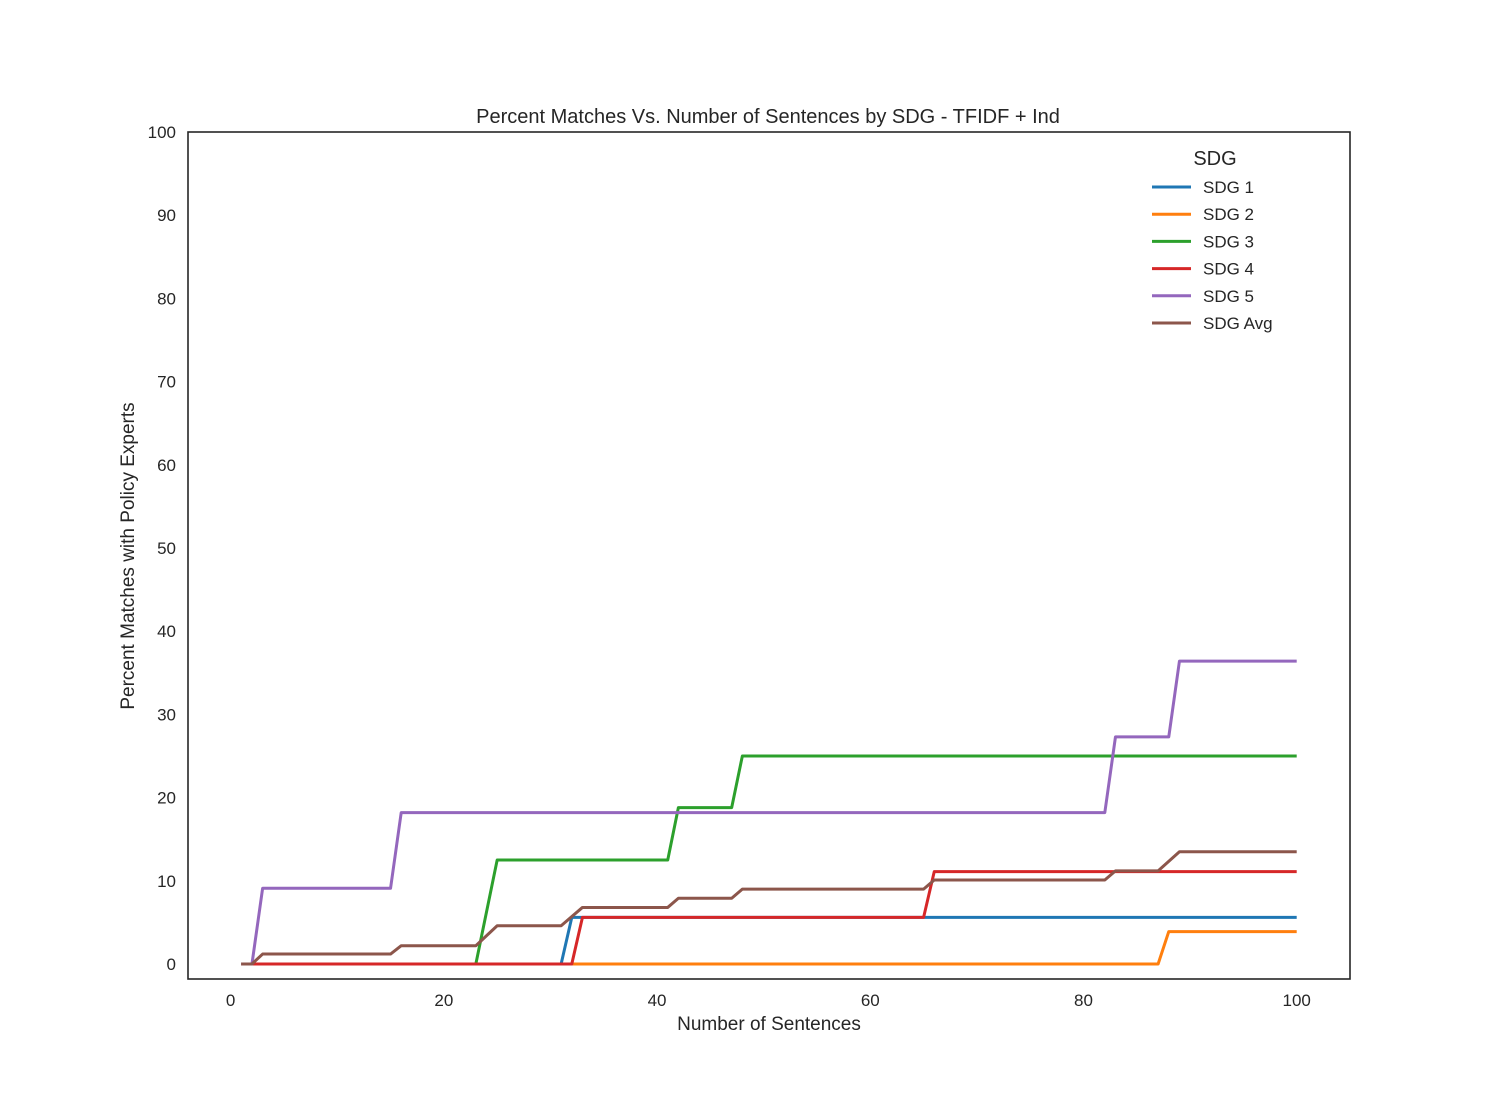 The width and height of the screenshot is (1500, 1100). What do you see at coordinates (166, 714) in the screenshot?
I see `y-tick-label: 30` at bounding box center [166, 714].